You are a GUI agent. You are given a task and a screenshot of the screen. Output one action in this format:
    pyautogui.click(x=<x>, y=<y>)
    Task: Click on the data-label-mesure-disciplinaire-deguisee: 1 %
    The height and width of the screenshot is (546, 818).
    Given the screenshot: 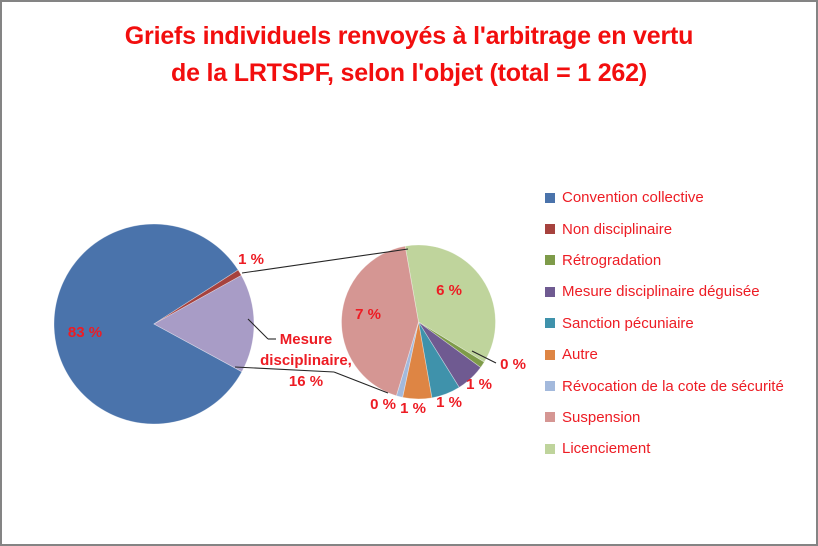 What is the action you would take?
    pyautogui.click(x=479, y=384)
    